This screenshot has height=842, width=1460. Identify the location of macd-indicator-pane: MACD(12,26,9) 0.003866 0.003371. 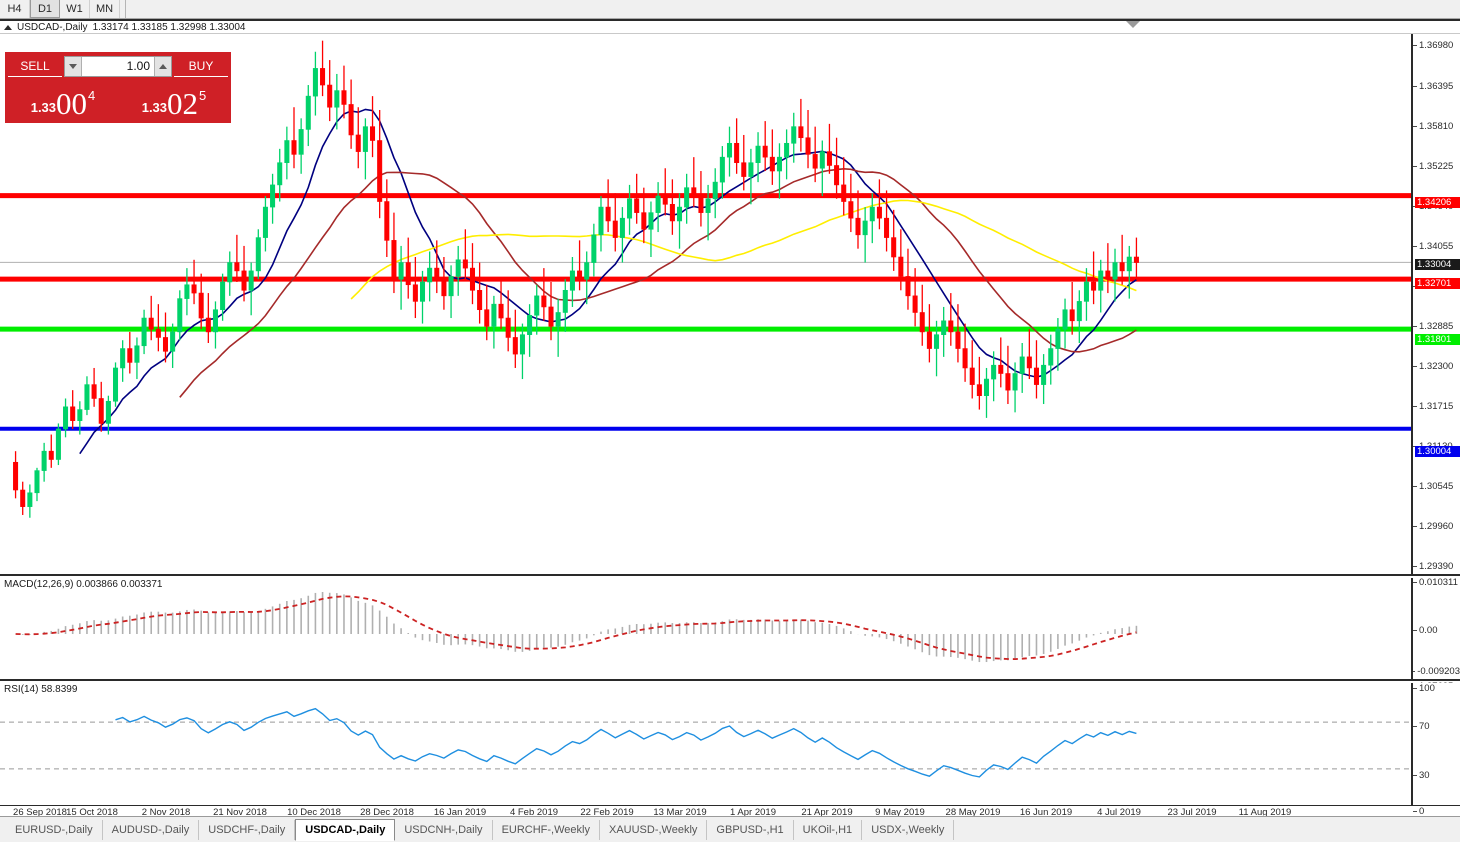
(706, 629).